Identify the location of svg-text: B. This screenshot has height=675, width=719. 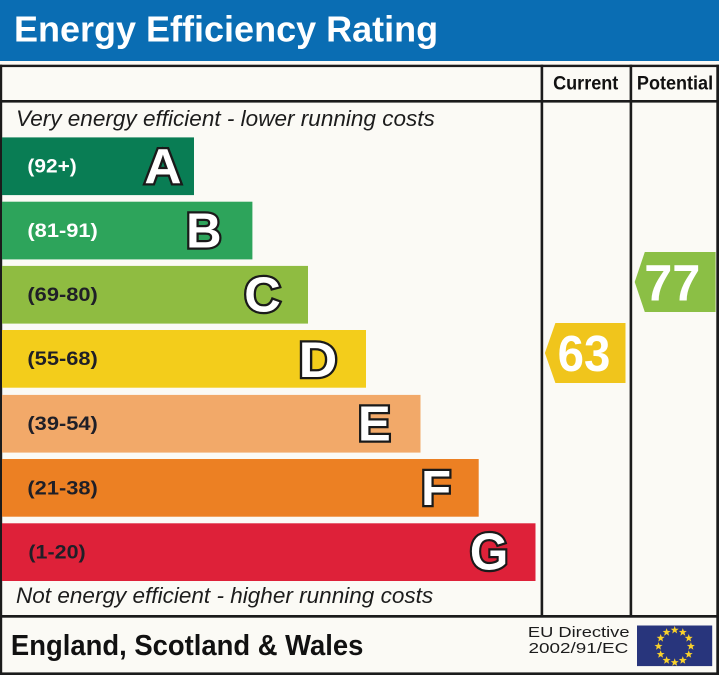
(203, 232).